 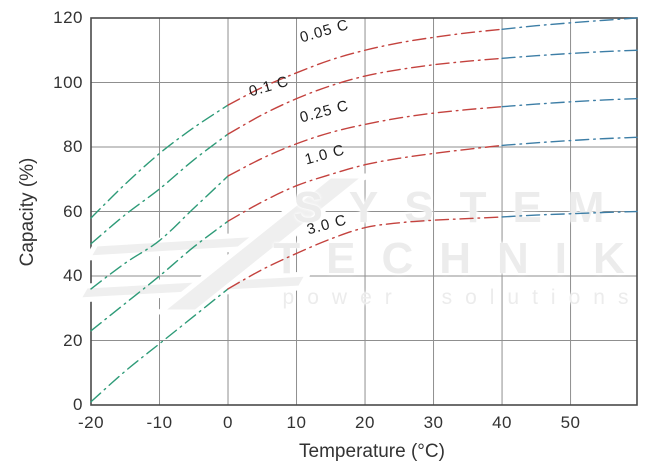 I want to click on y-tick-label: 40, so click(x=73, y=275).